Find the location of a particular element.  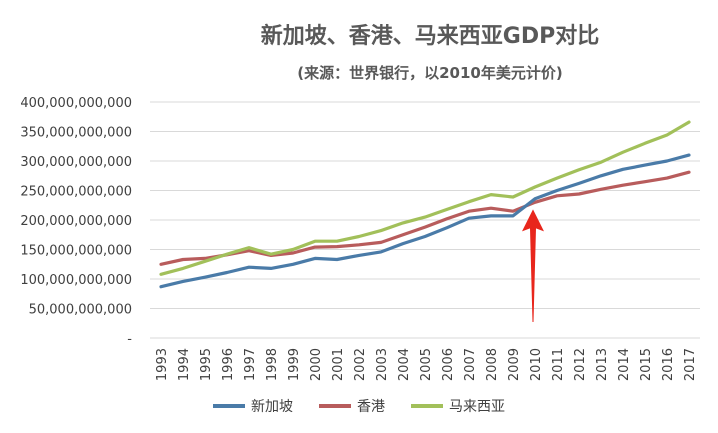

y-tick-label: 200,000,000,000 is located at coordinates (76, 221).